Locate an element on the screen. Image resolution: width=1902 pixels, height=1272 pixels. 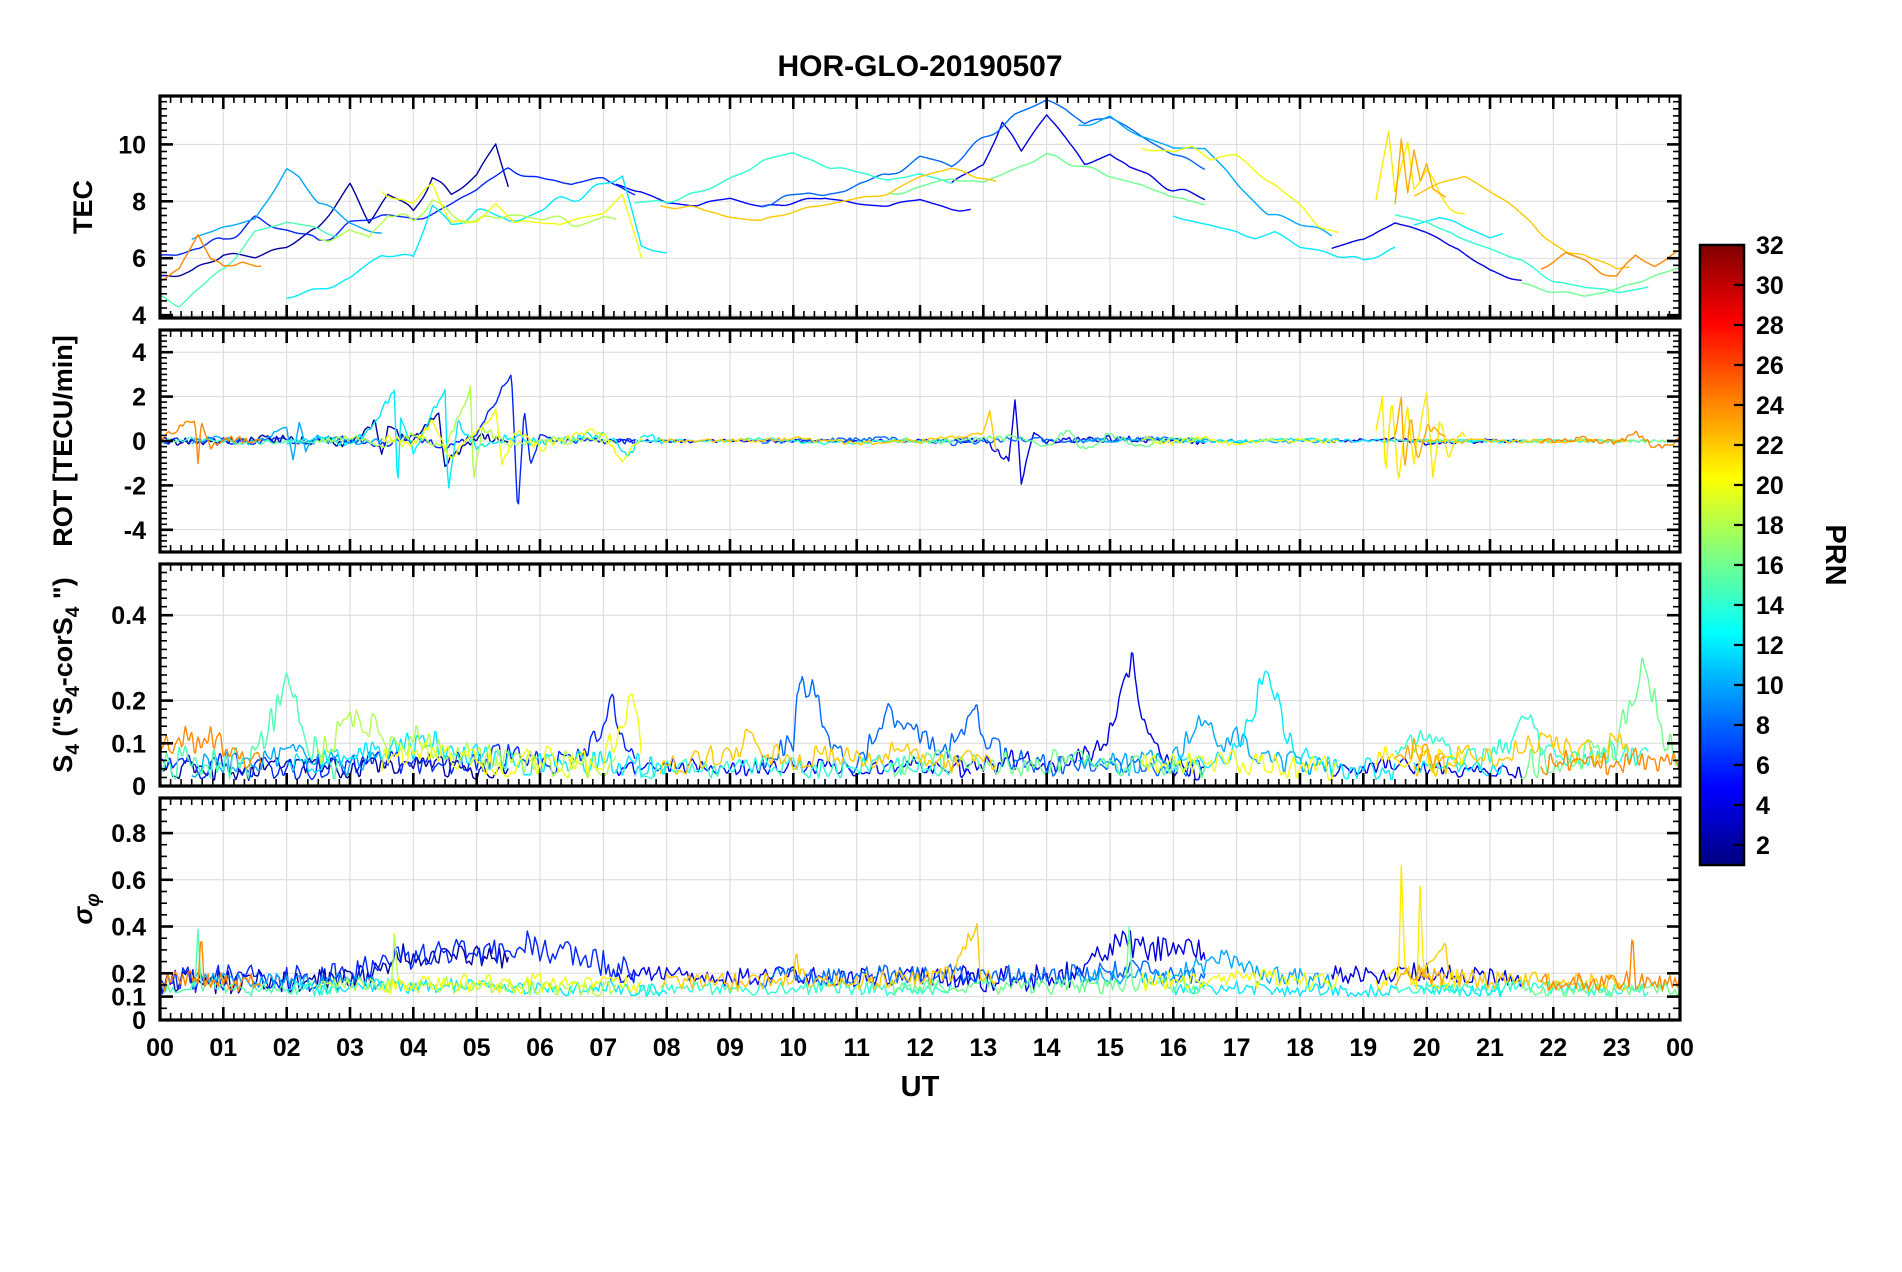
x-tick-label: 22 is located at coordinates (1553, 1048).